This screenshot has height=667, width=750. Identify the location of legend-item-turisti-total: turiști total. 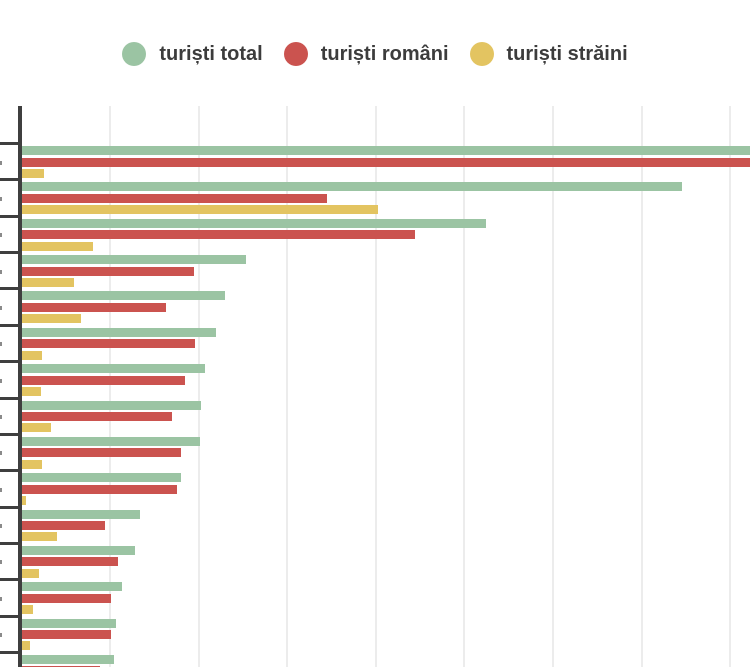
(192, 54).